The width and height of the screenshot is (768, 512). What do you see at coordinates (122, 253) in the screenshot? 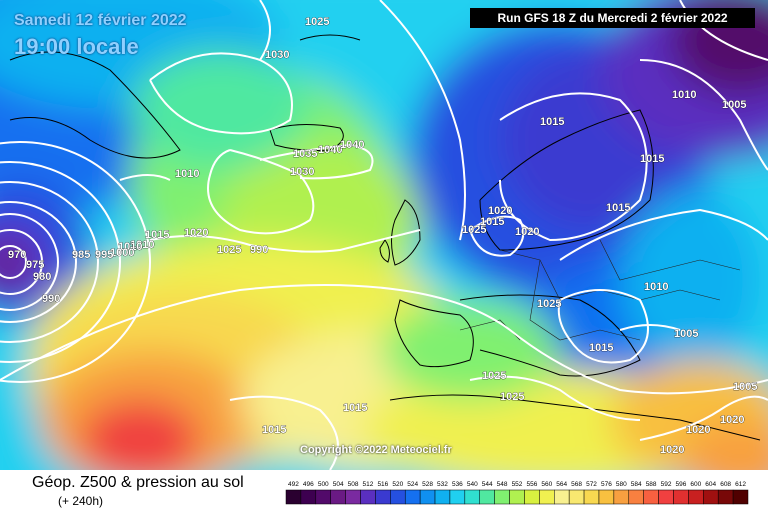
I see `isobar-label: 1000` at bounding box center [122, 253].